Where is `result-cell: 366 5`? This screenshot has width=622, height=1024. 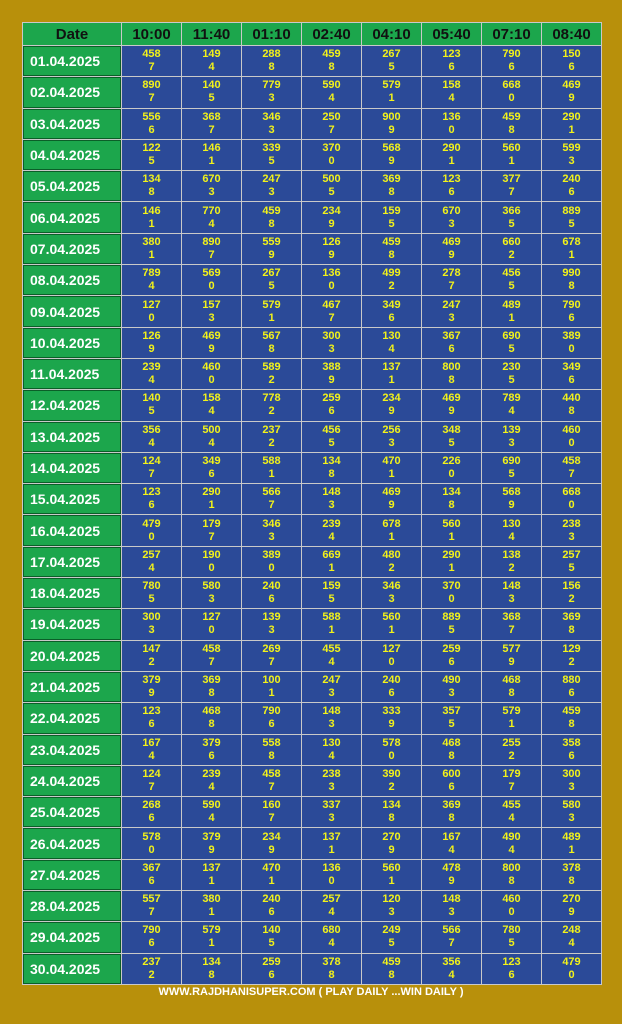
result-cell: 366 5 is located at coordinates (511, 217).